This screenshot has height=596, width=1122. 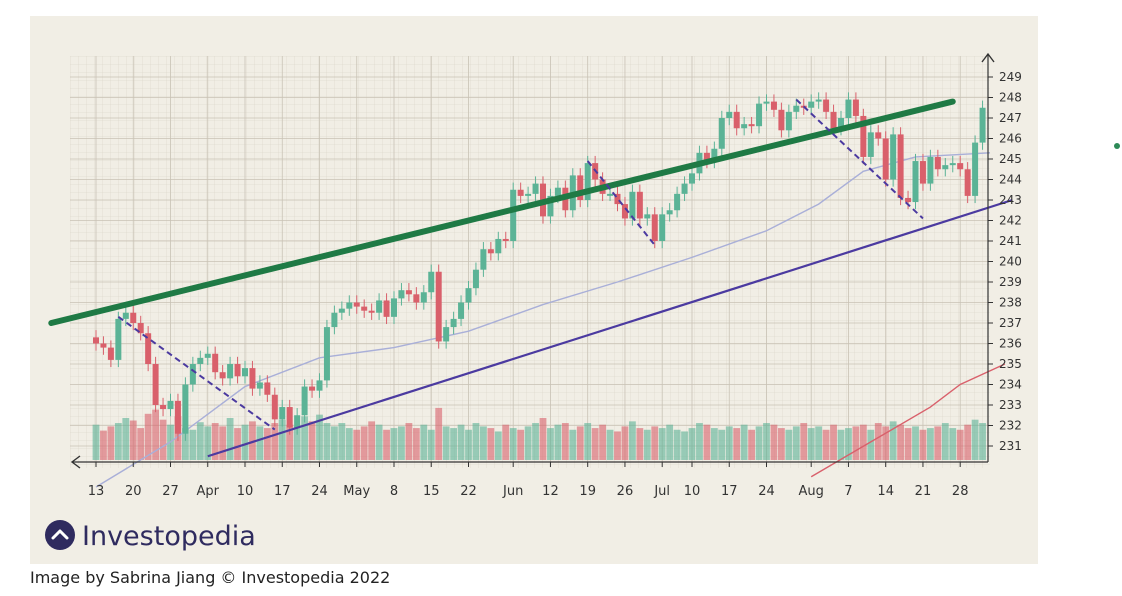 What do you see at coordinates (859, 159) in the screenshot?
I see `pullback-dashed-line` at bounding box center [859, 159].